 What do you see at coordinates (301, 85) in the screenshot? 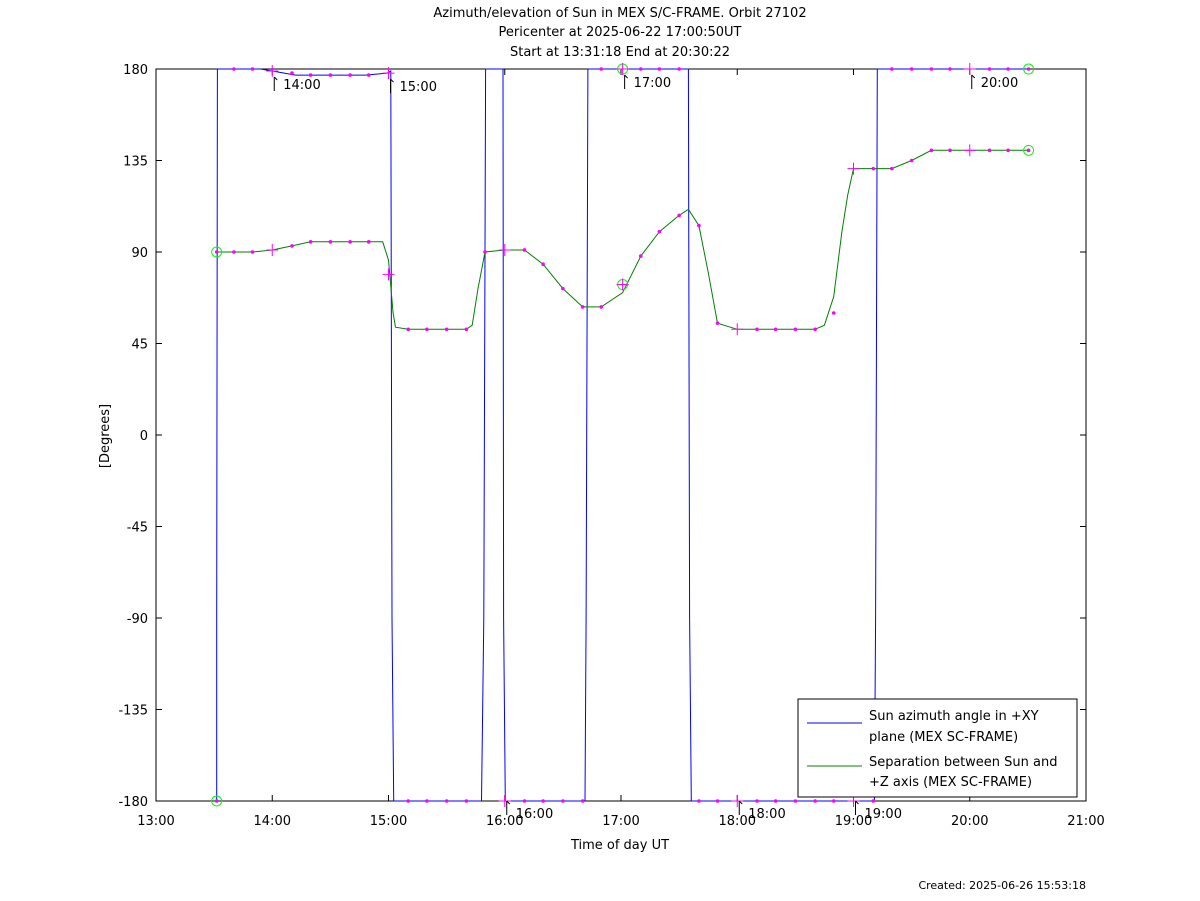
I see `time-annotation-label: 14:00` at bounding box center [301, 85].